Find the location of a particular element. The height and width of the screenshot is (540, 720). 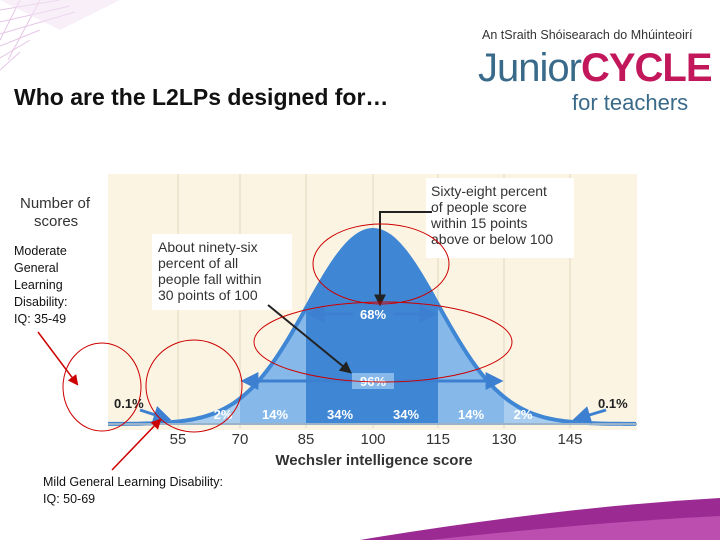

moderate-note-arrow is located at coordinates (58, 358).